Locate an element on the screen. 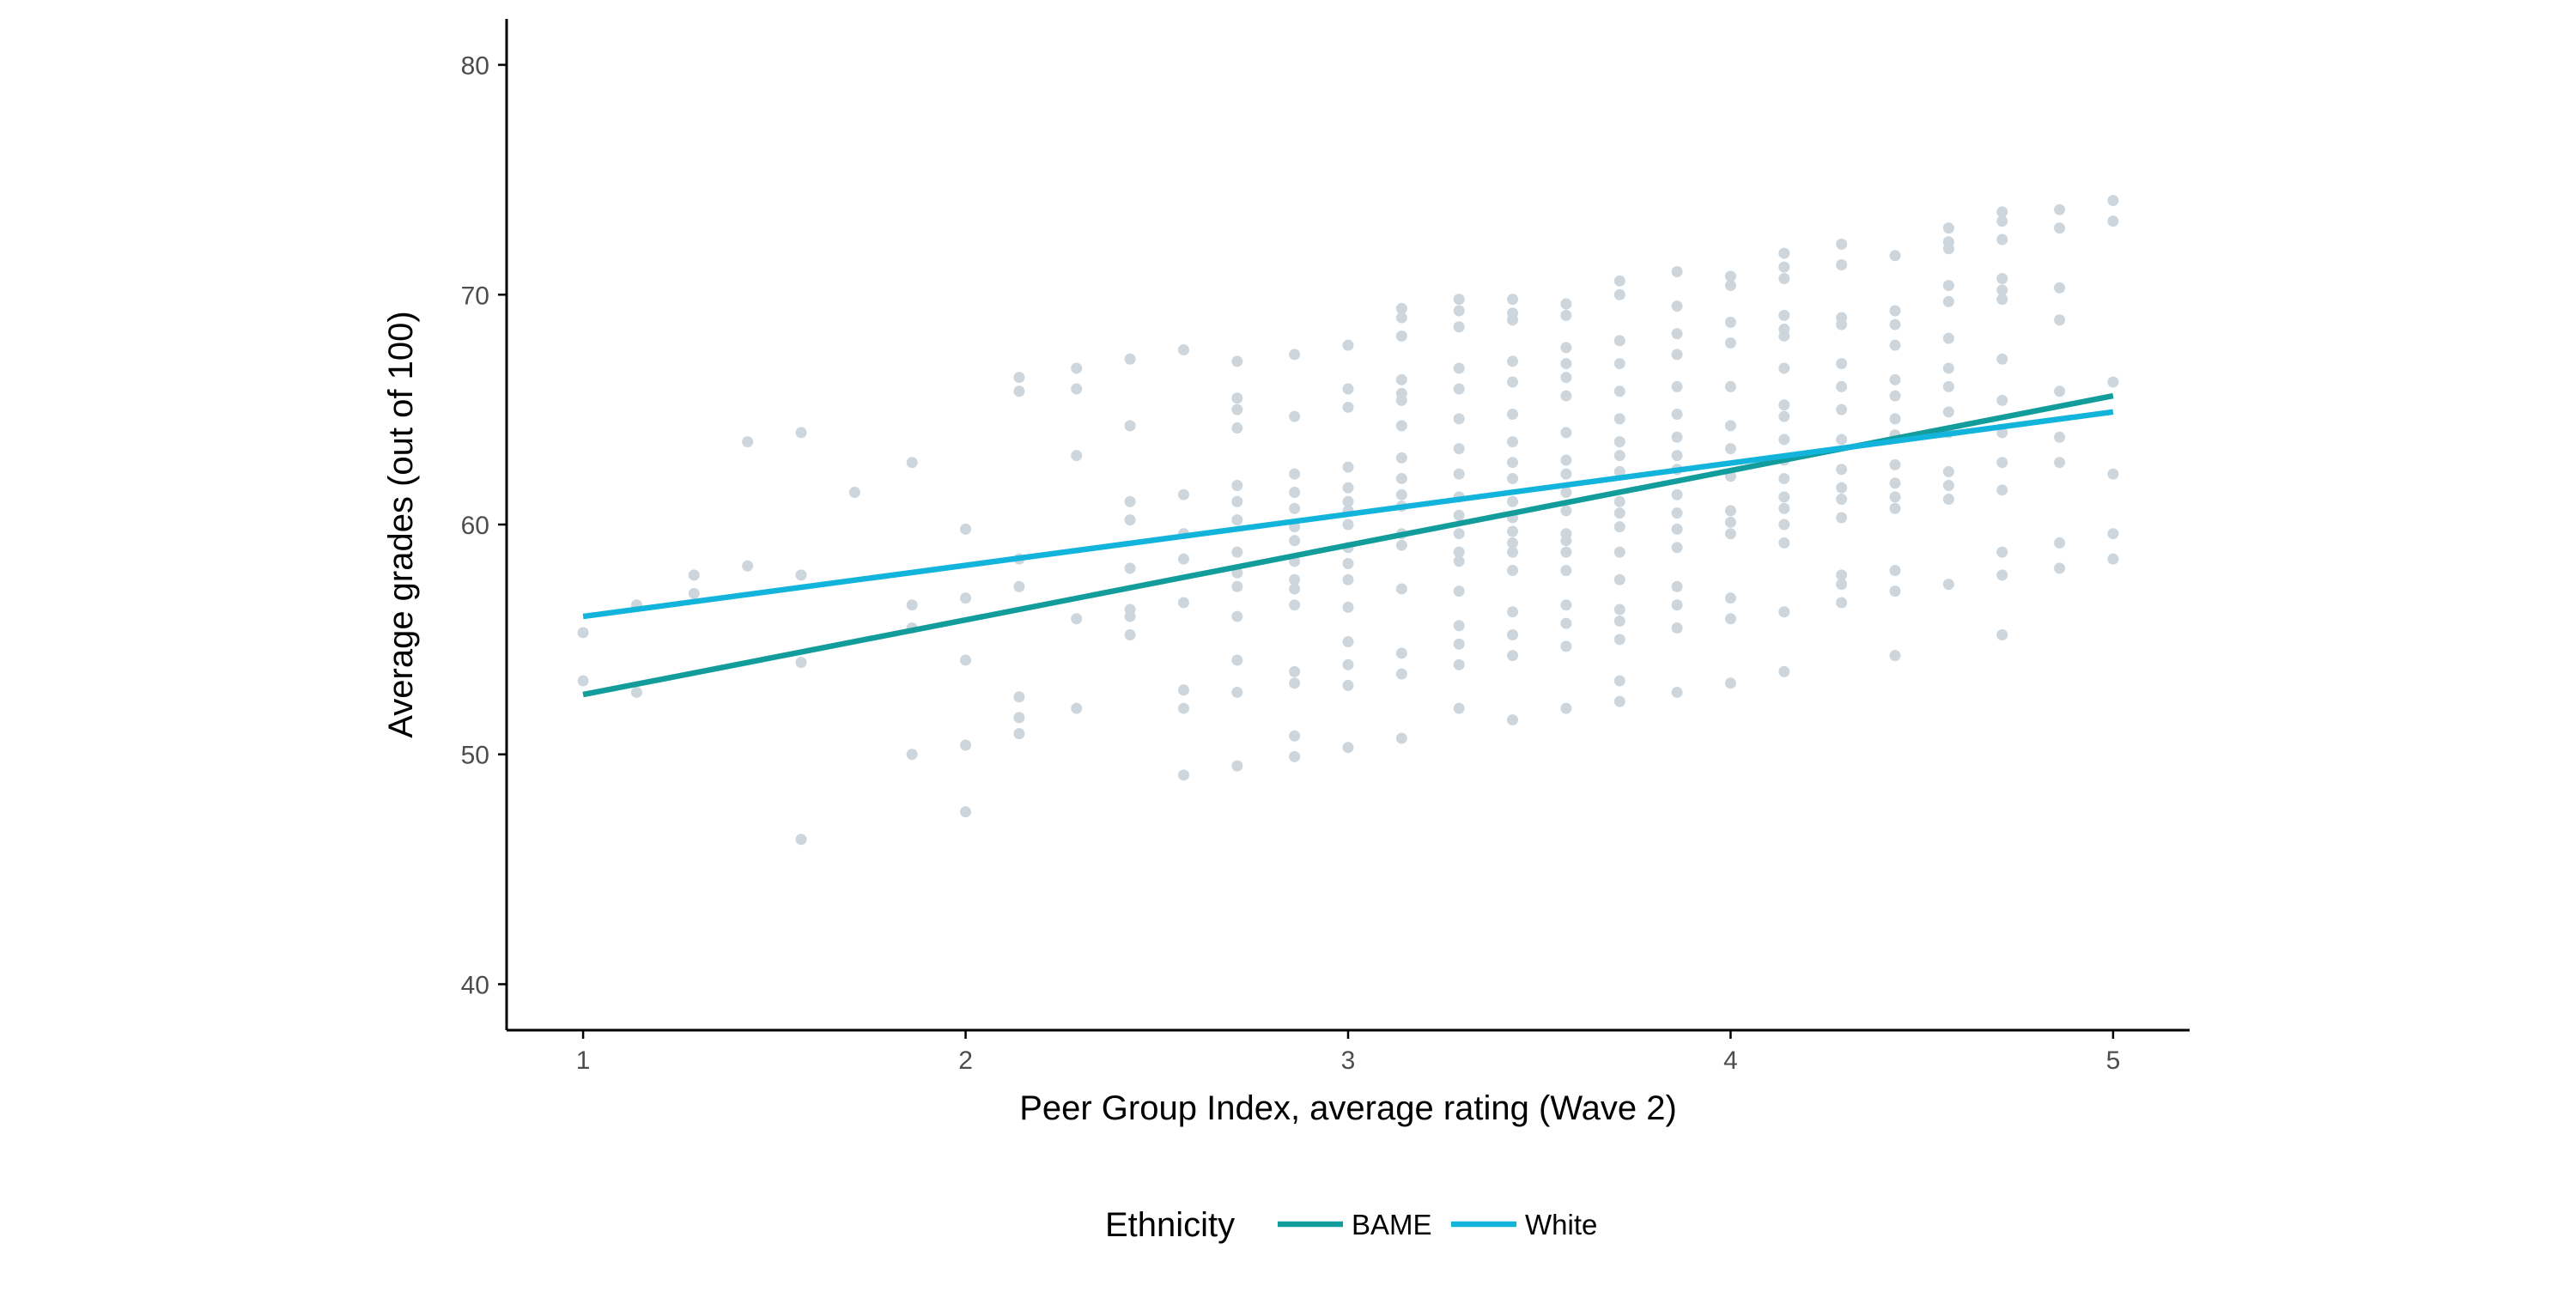  x-tick-label: 2 is located at coordinates (965, 1060).